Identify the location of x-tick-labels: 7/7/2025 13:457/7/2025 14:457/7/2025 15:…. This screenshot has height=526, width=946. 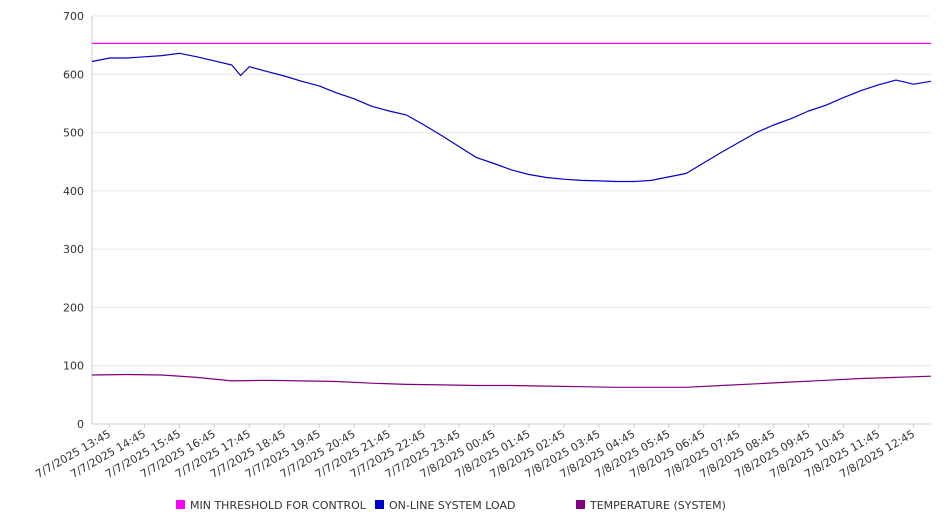
(475, 454).